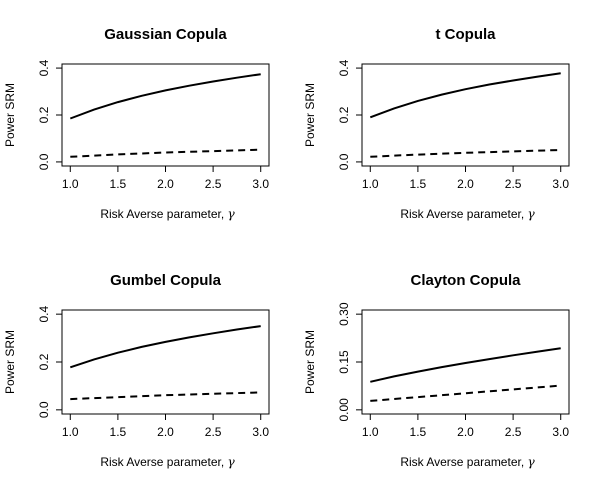 Image resolution: width=600 pixels, height=490 pixels. Describe the element at coordinates (466, 34) in the screenshot. I see `chart-title: t Copula` at that location.